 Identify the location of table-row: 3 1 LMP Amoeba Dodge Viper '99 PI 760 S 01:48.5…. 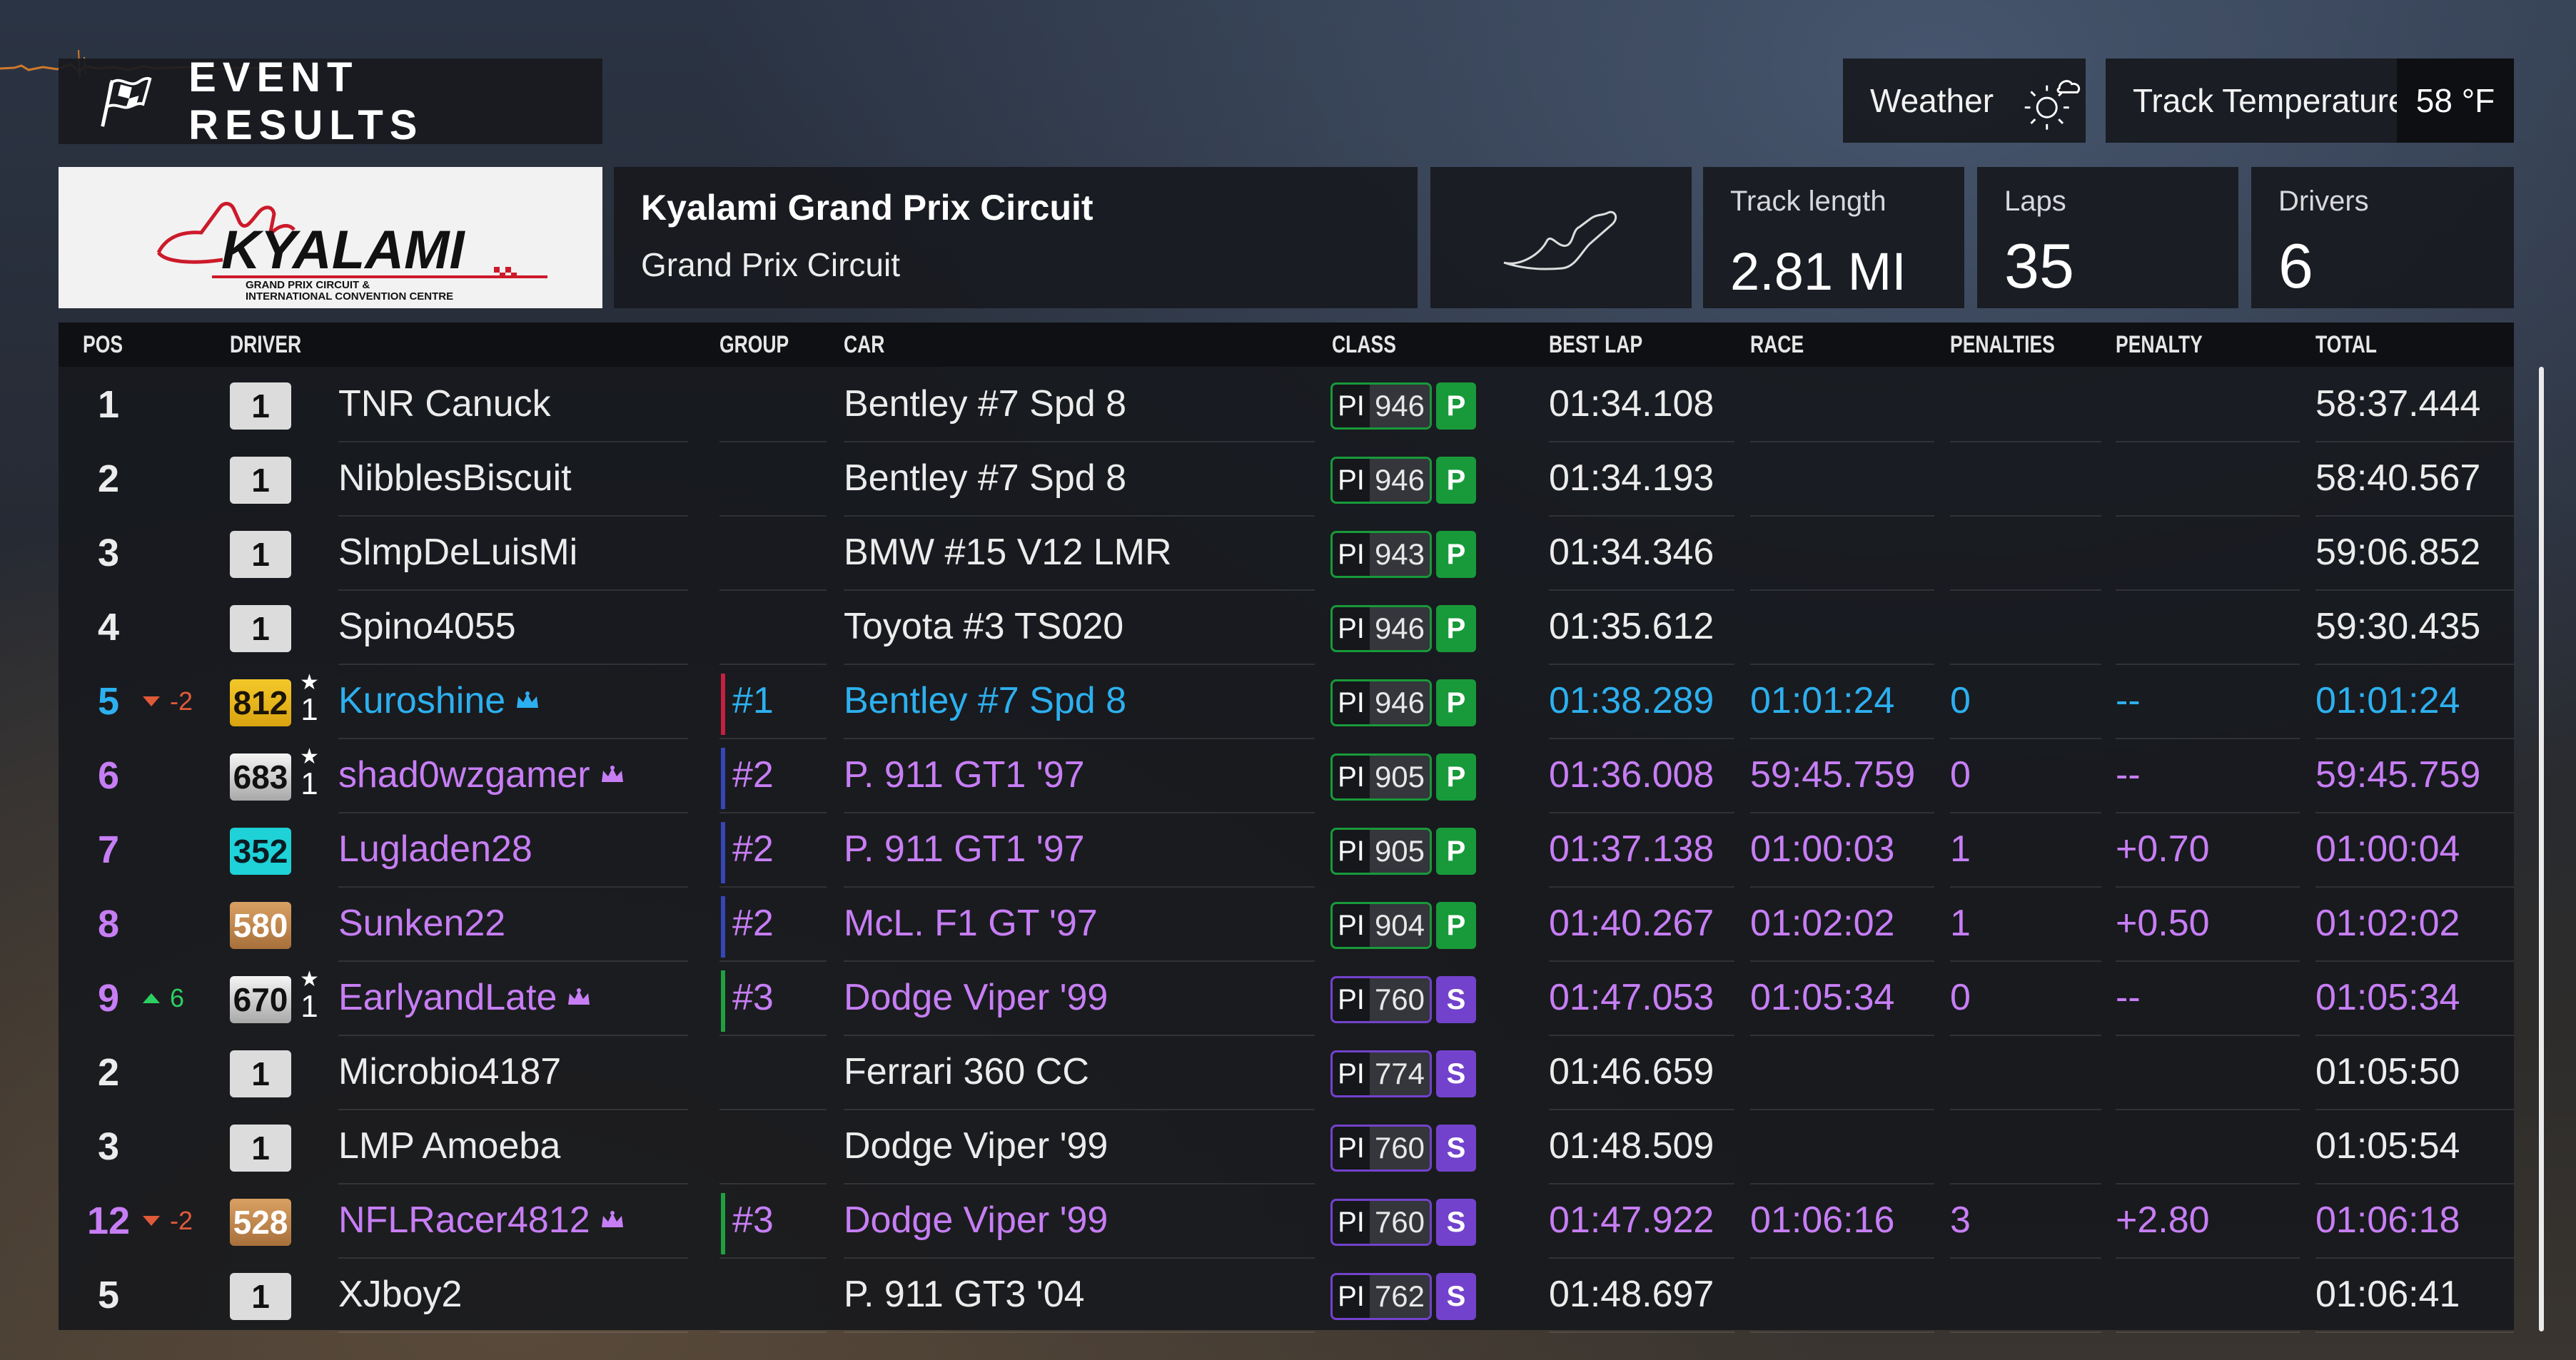
(1286, 1147).